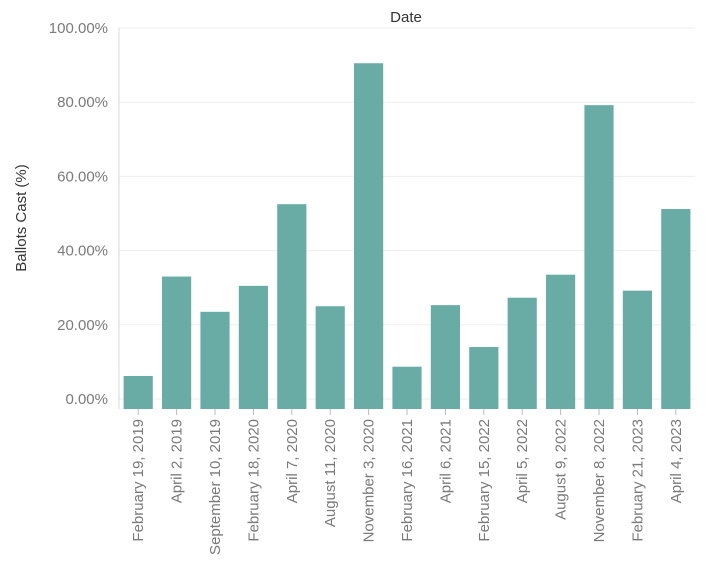 The height and width of the screenshot is (573, 705). Describe the element at coordinates (215, 487) in the screenshot. I see `x-tick-label: September 10, 2019` at that location.